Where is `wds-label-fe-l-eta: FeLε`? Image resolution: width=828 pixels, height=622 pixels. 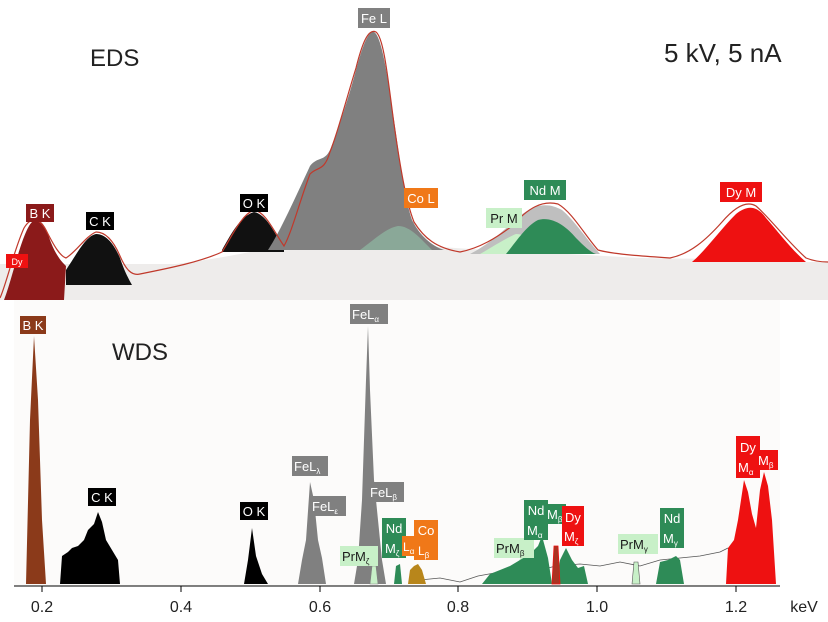 wds-label-fe-l-eta: FeLε is located at coordinates (328, 506).